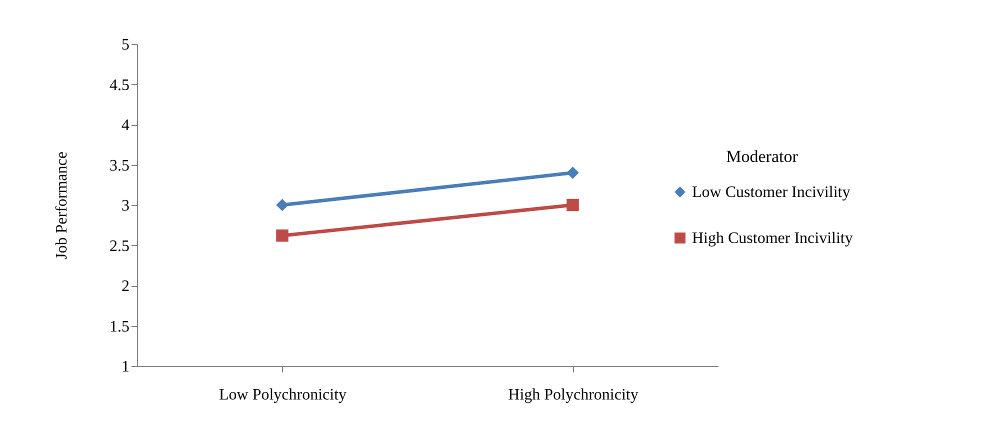  Describe the element at coordinates (126, 125) in the screenshot. I see `y-tick-label: 4` at that location.